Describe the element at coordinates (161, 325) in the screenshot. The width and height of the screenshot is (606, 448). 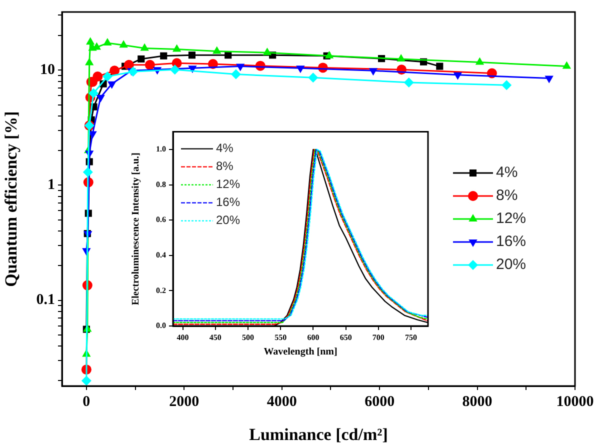
I see `y-tick-label: 0.0` at that location.